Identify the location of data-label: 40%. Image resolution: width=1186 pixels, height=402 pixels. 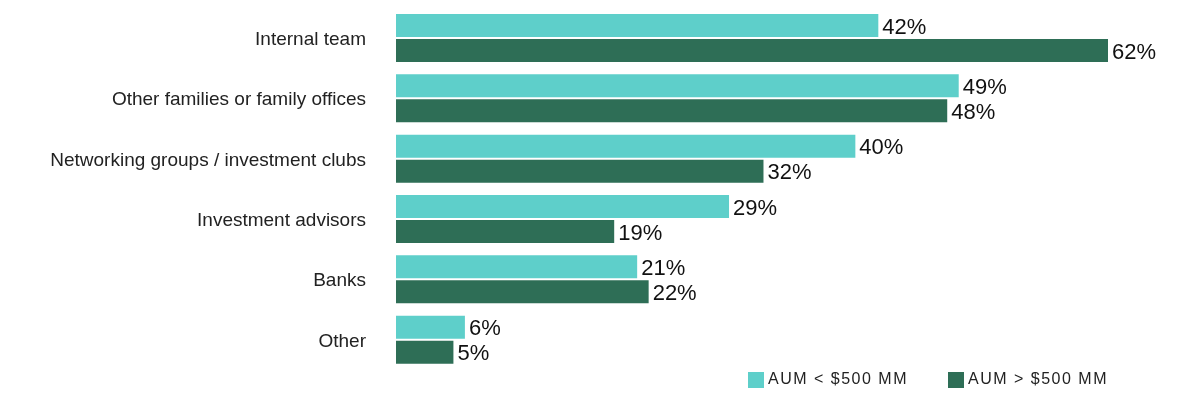
(881, 147).